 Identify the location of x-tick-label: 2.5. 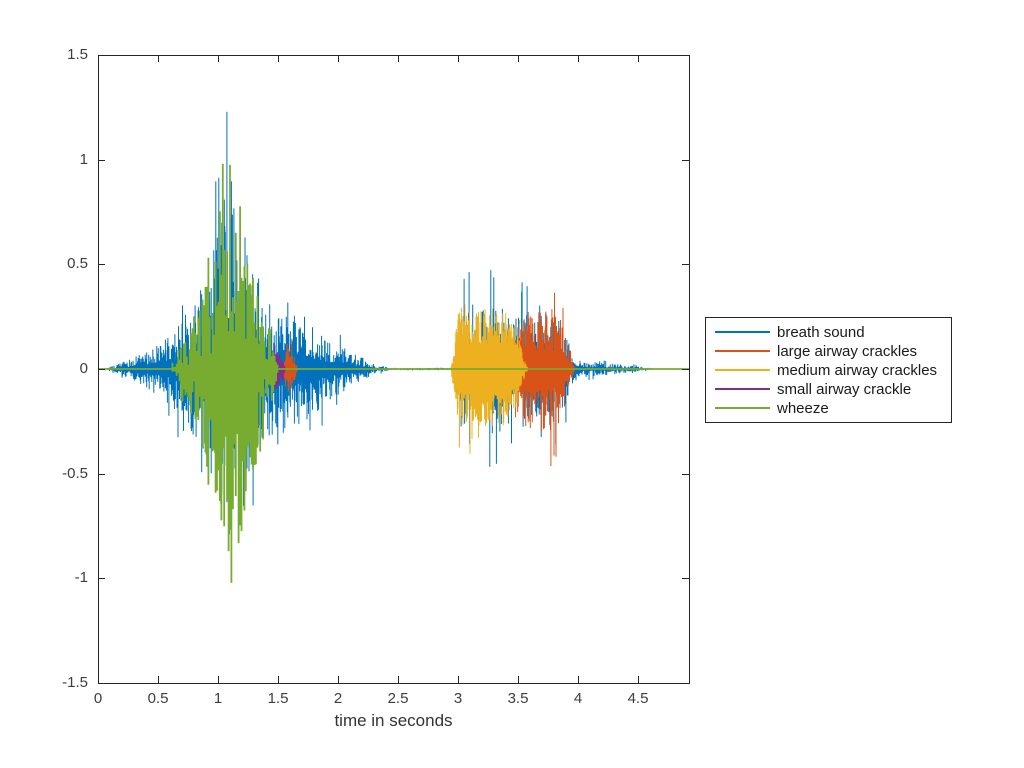
(398, 698).